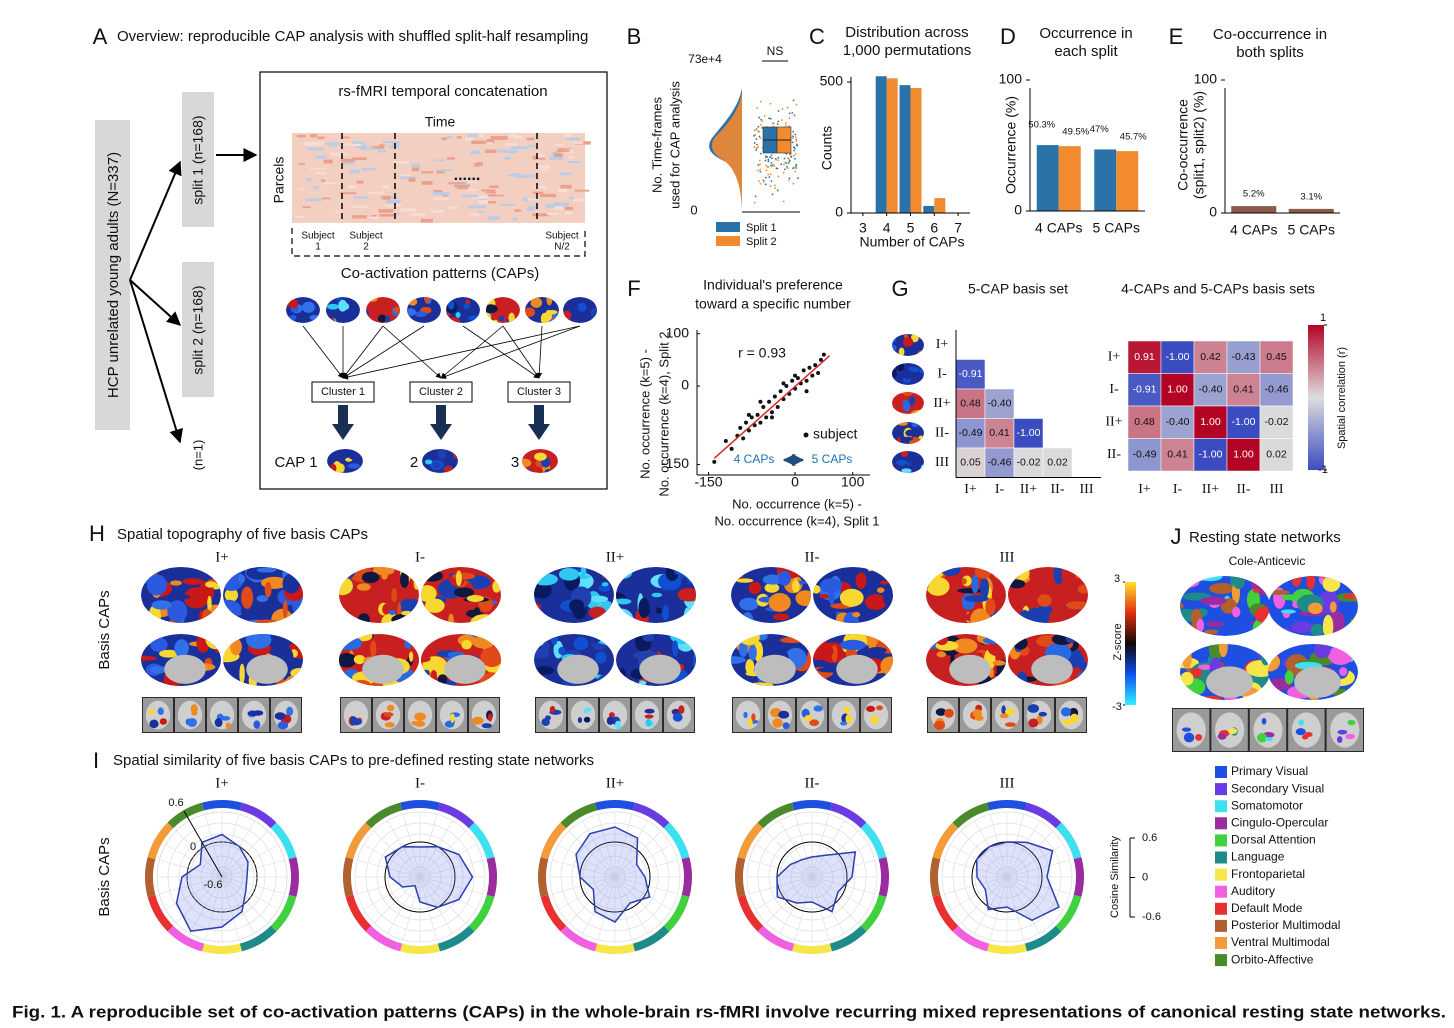 The width and height of the screenshot is (1454, 1028). What do you see at coordinates (221, 557) in the screenshot?
I see `cap-name: I+` at bounding box center [221, 557].